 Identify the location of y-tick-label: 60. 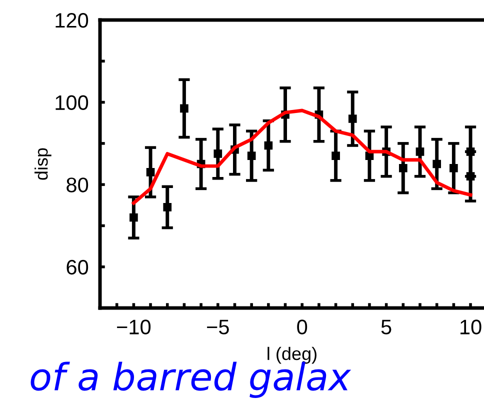
(77, 267).